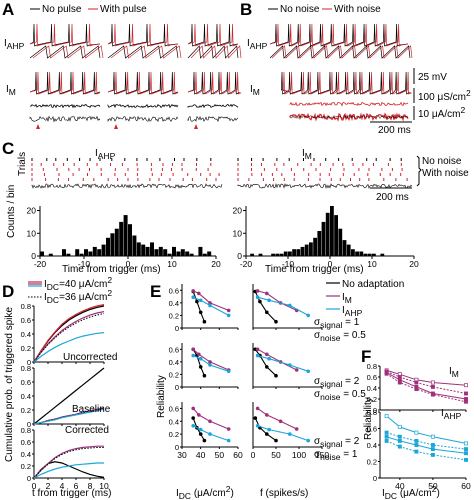  I want to click on panel-c-right-raster-stimulus, so click(325, 185).